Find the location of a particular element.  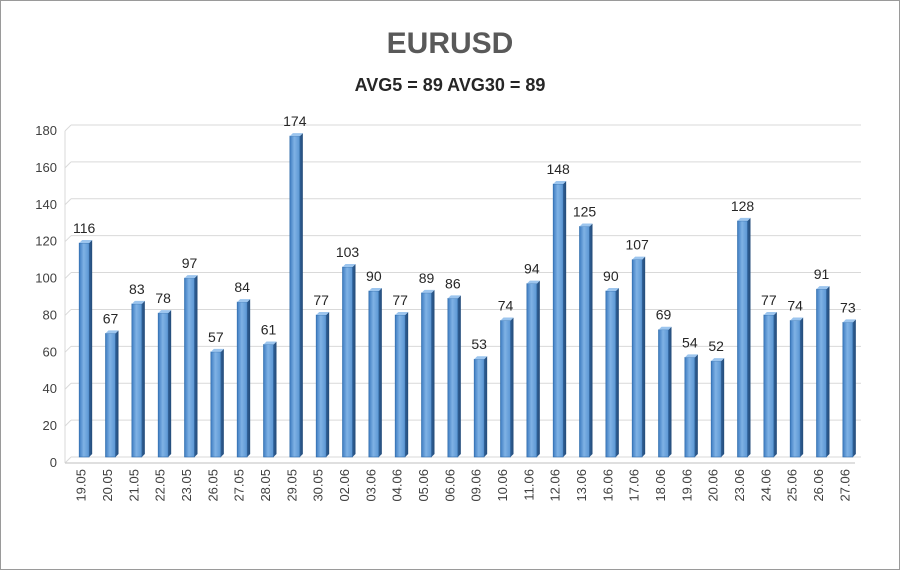

bar-19.05 is located at coordinates (85, 349).